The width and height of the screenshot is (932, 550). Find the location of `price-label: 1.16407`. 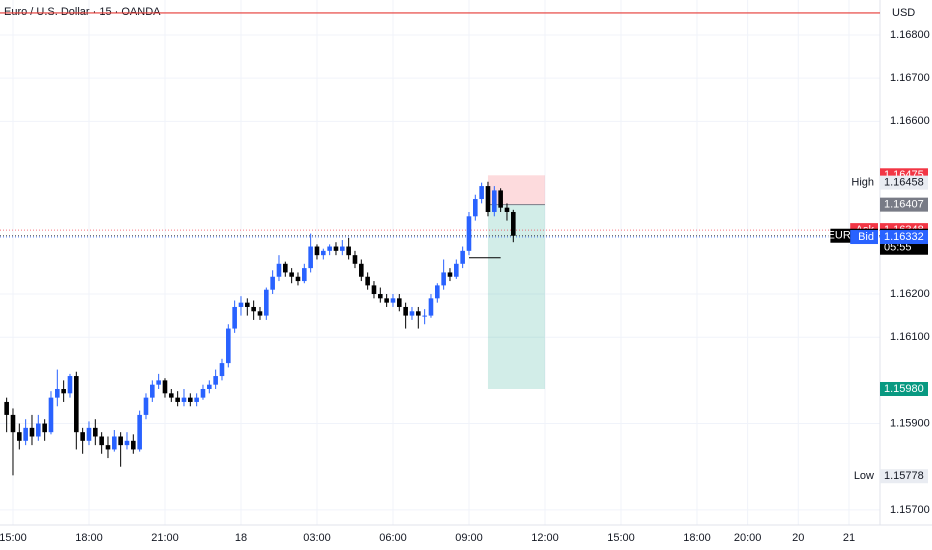

price-label: 1.16407 is located at coordinates (904, 205).